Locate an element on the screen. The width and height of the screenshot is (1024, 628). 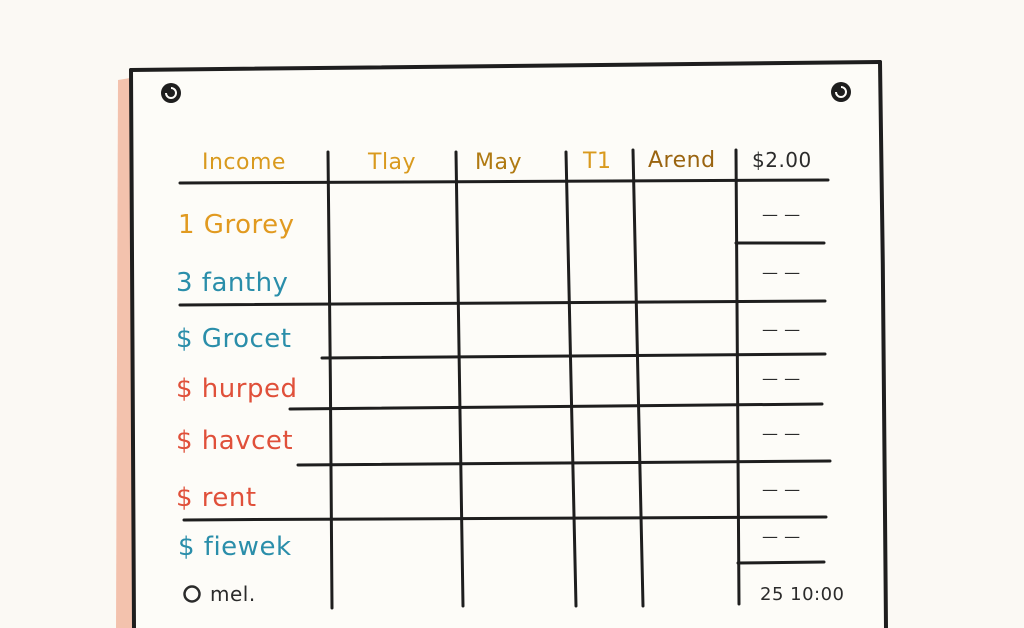
pushpin-left-icon is located at coordinates (171, 93).